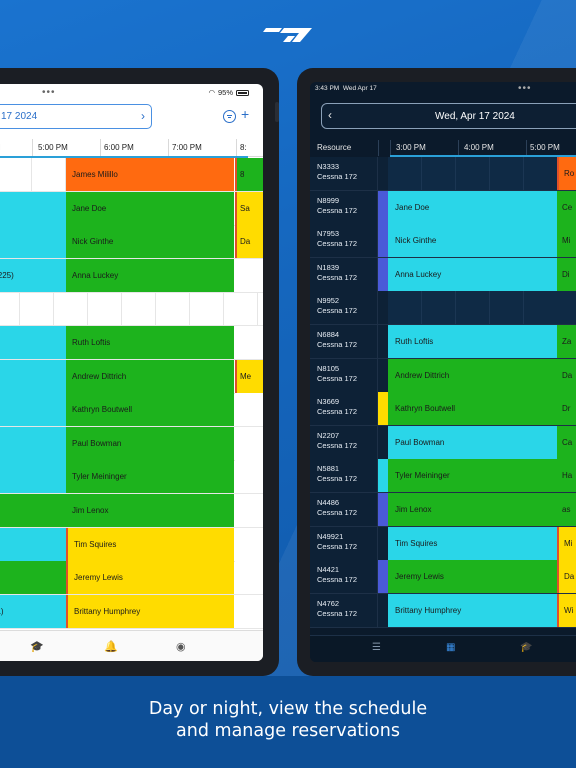  What do you see at coordinates (111, 647) in the screenshot?
I see `bell-icon: 🔔` at bounding box center [111, 647].